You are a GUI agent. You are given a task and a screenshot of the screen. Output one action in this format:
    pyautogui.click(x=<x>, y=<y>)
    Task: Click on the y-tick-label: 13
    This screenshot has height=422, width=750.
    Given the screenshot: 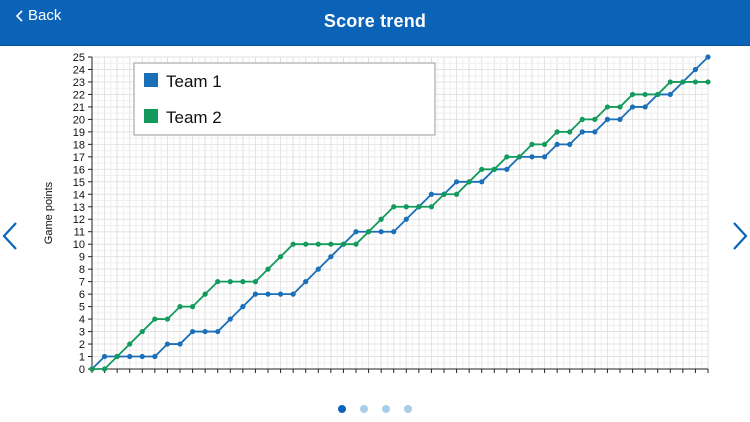 What is the action you would take?
    pyautogui.click(x=79, y=208)
    